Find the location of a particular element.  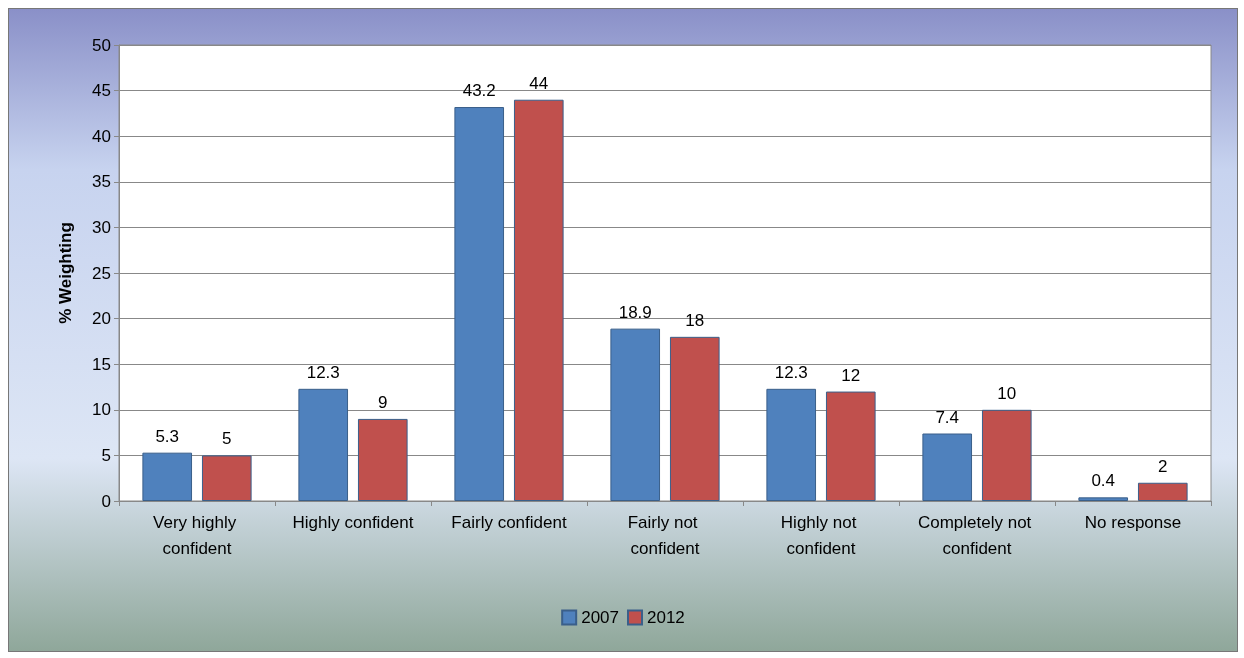

y-tick-label: 15 is located at coordinates (101, 364).